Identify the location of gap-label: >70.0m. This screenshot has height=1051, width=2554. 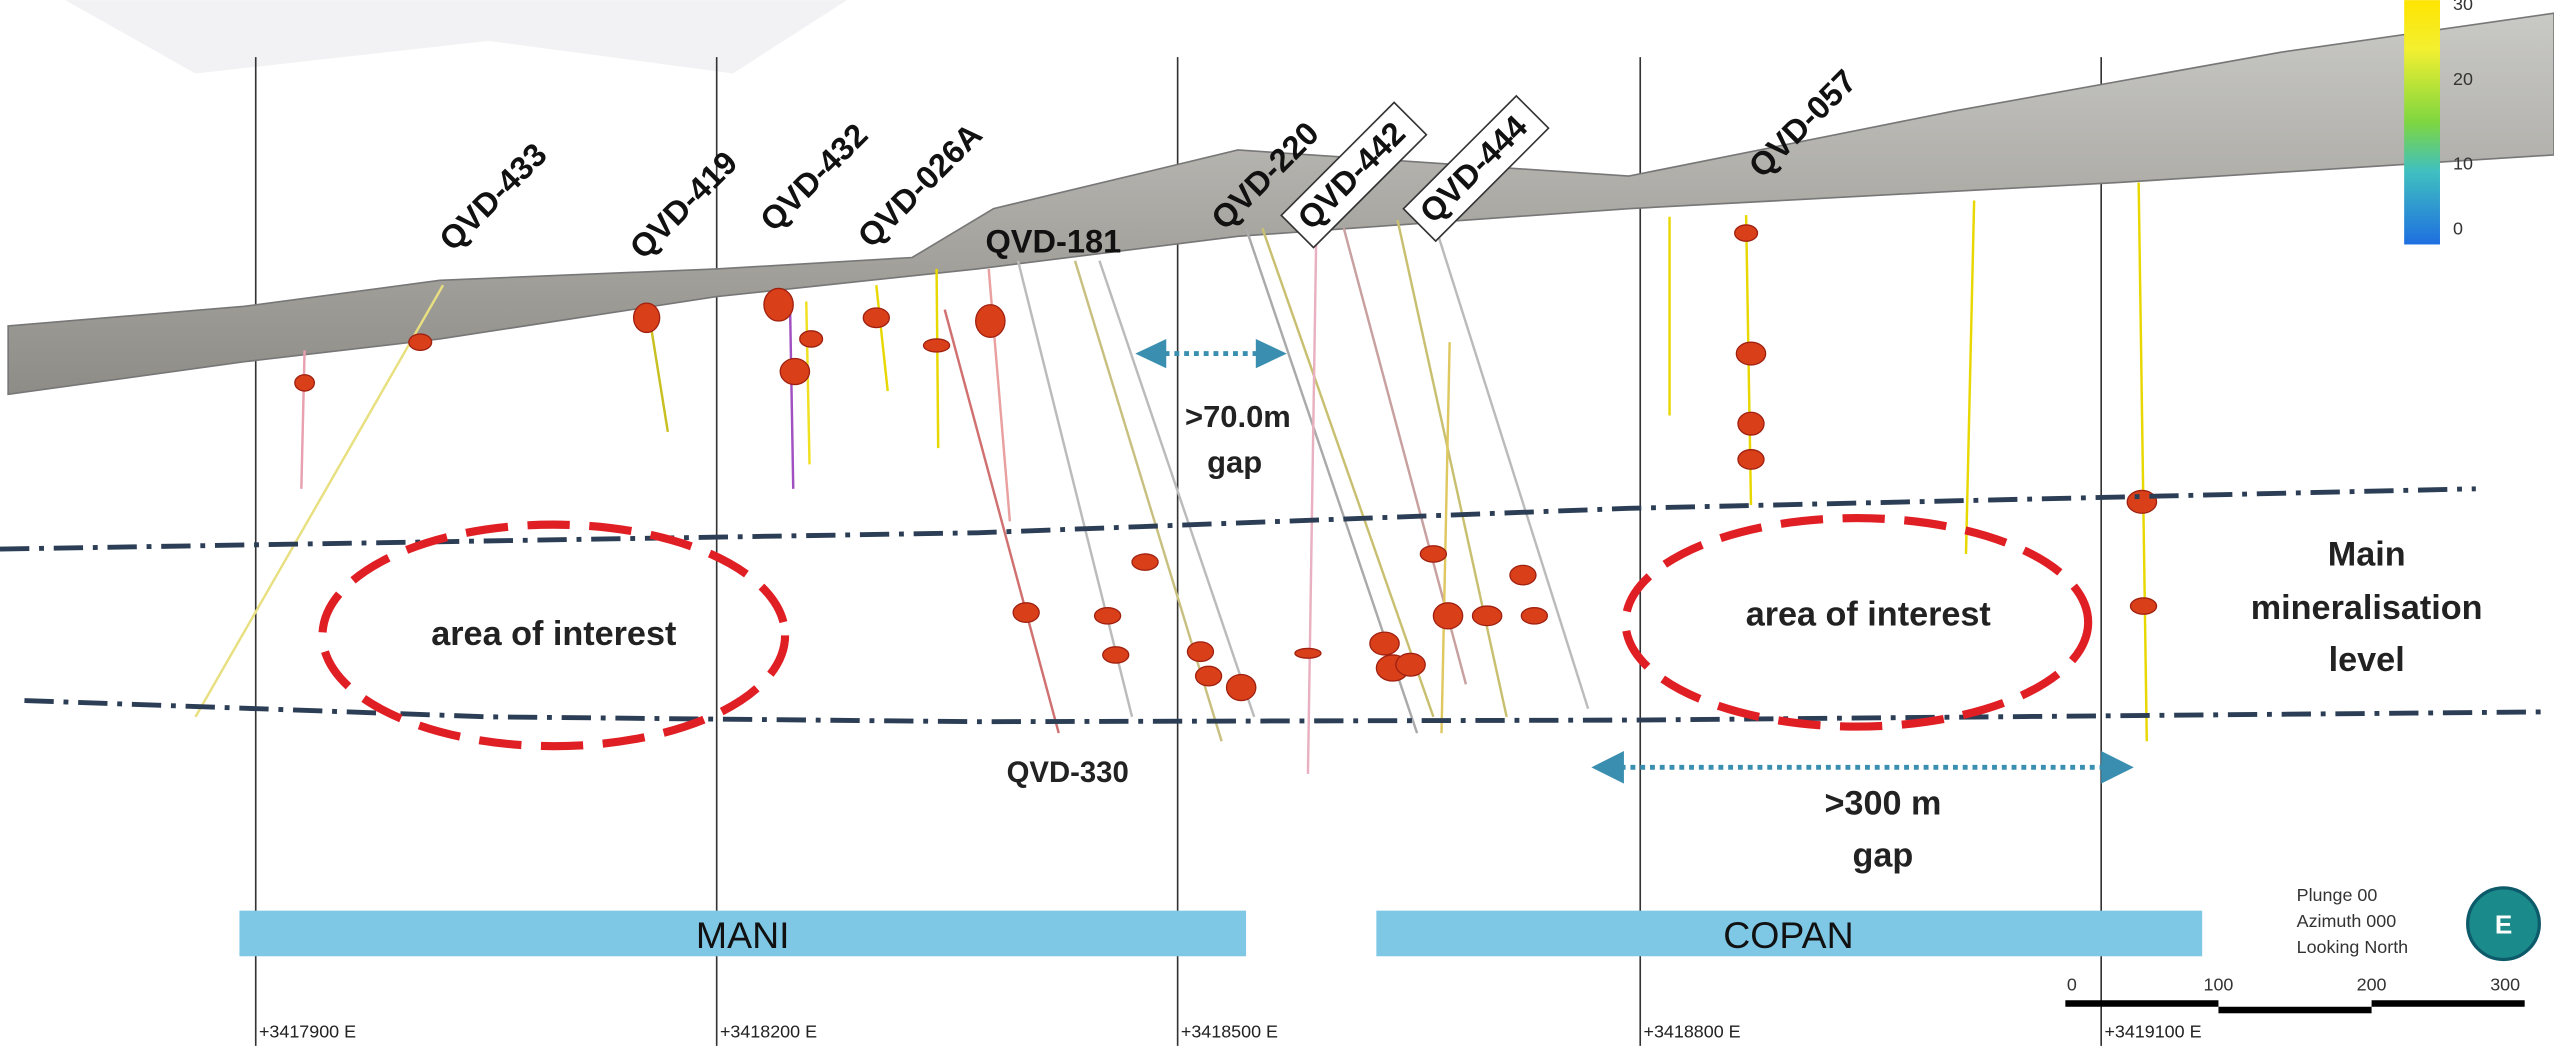
(1238, 416).